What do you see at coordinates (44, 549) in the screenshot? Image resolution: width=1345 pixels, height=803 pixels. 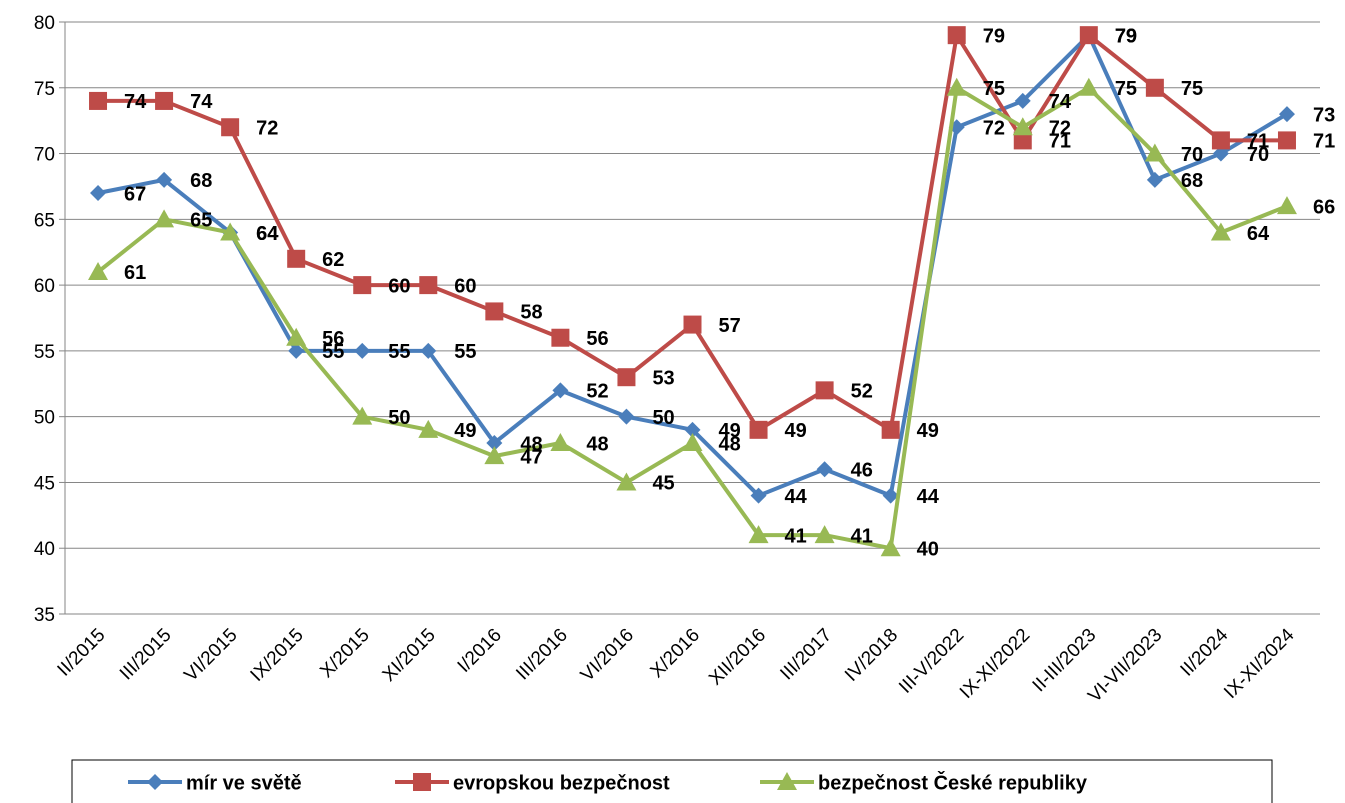 I see `y-tick-label: 40` at bounding box center [44, 549].